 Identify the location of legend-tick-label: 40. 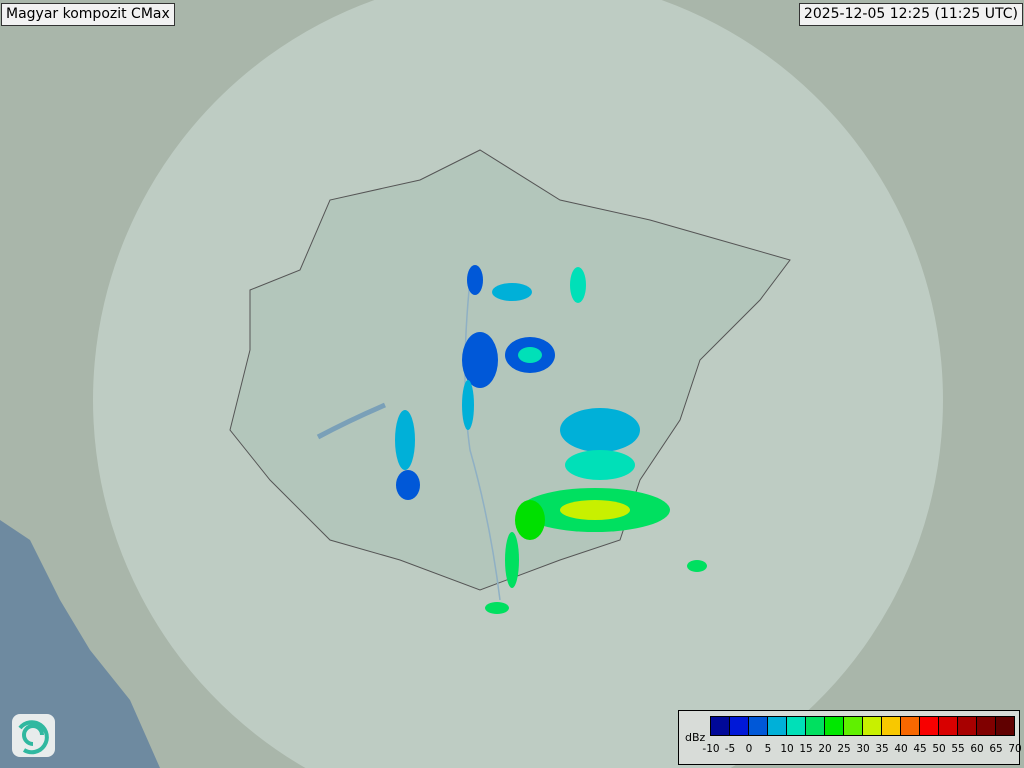
(901, 749).